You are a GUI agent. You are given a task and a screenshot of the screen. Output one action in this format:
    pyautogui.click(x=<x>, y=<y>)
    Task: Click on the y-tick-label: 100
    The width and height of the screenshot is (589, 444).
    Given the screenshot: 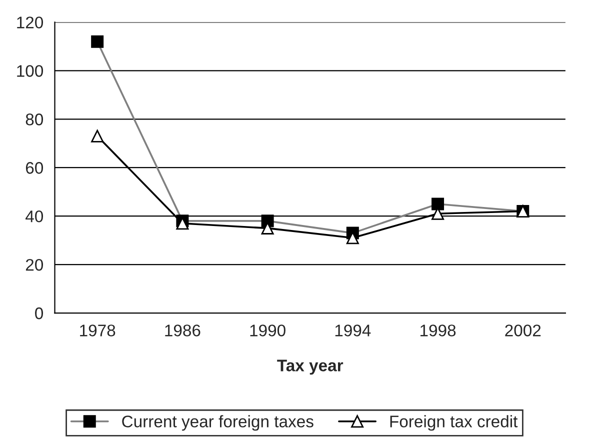 What is the action you would take?
    pyautogui.click(x=30, y=71)
    